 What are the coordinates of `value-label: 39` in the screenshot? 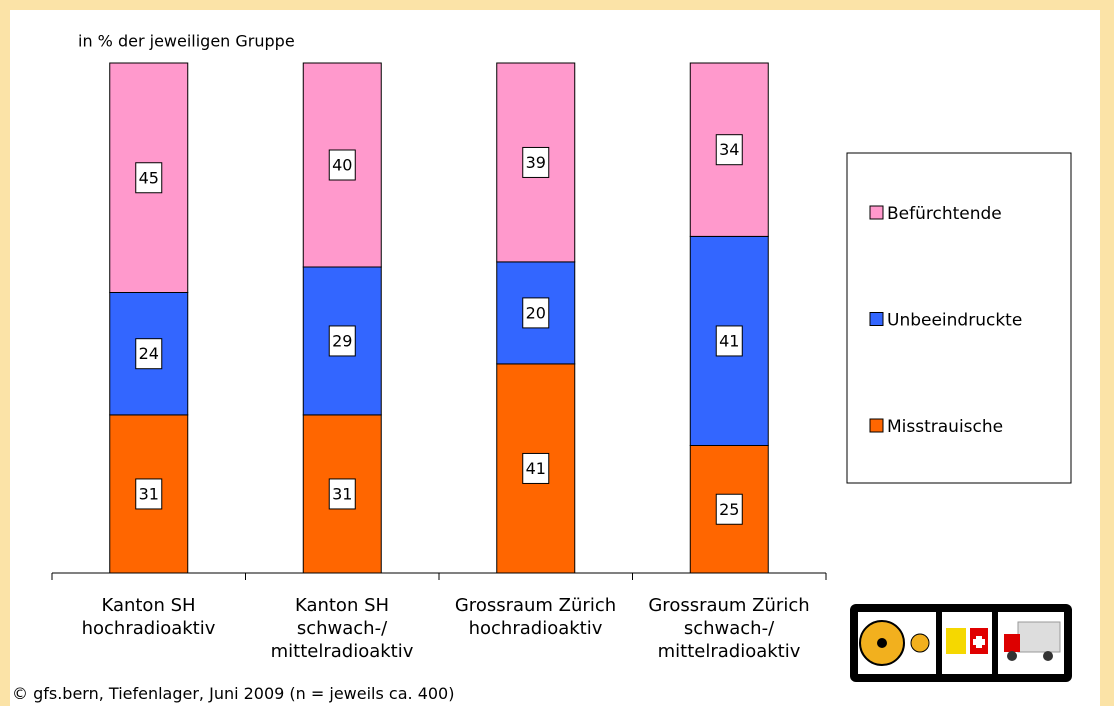 It's located at (536, 162).